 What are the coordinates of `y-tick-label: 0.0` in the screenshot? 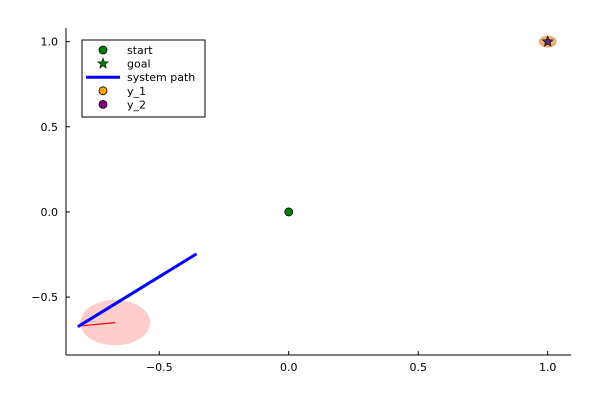 It's located at (50, 212).